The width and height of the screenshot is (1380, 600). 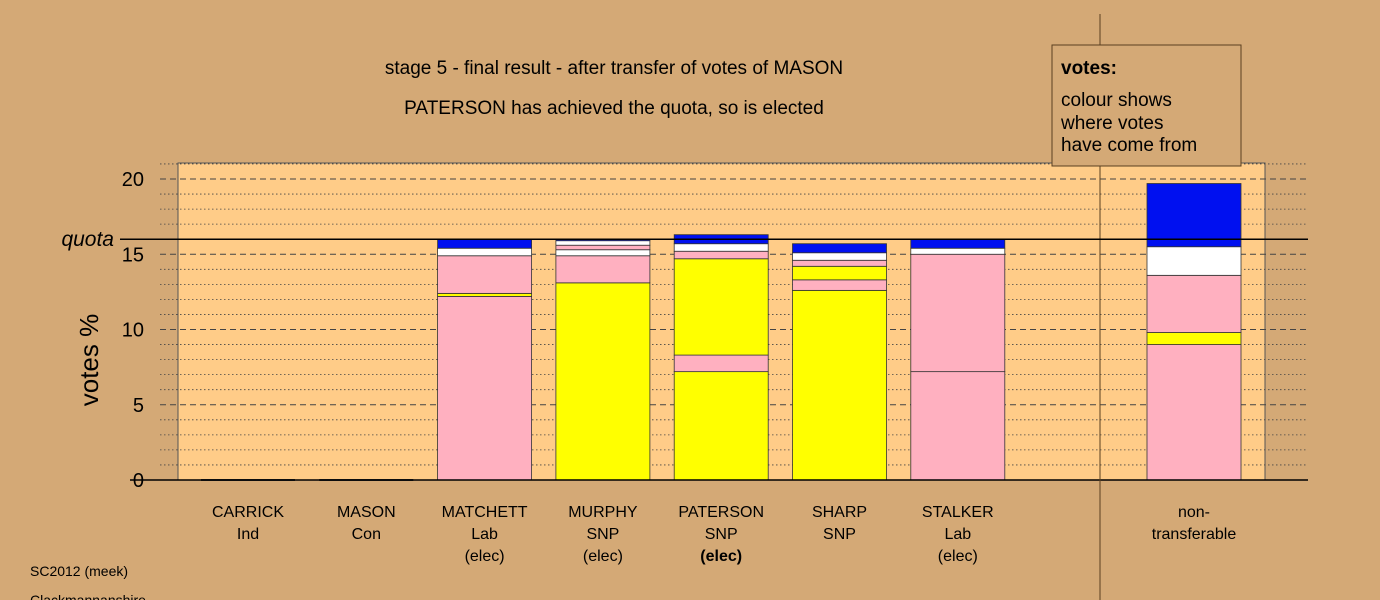 I want to click on y-tick-label: 10, so click(x=133, y=331).